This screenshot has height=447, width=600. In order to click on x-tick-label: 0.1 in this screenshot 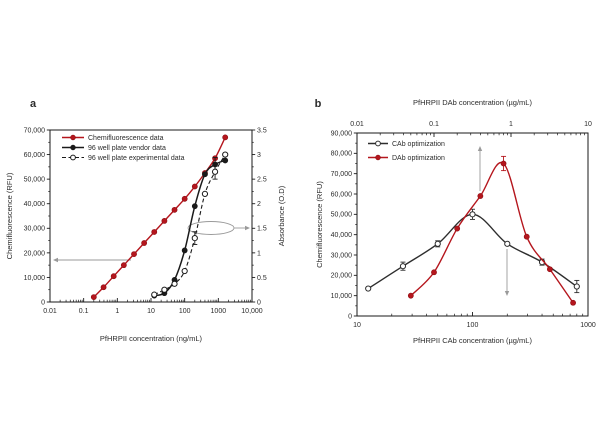, I will do `click(84, 311)`.